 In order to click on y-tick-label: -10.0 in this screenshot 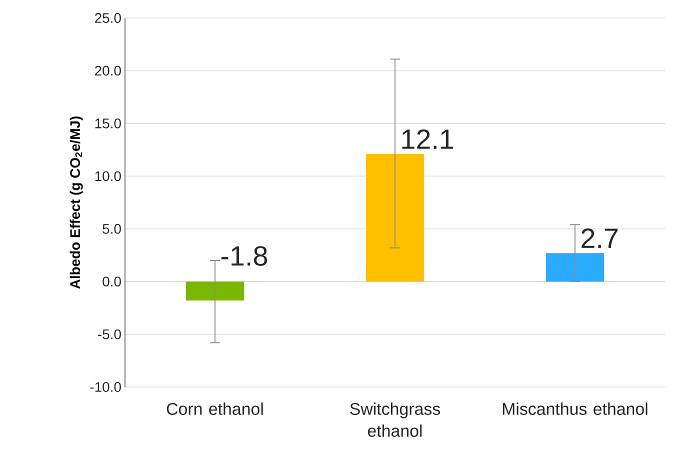, I will do `click(105, 387)`.